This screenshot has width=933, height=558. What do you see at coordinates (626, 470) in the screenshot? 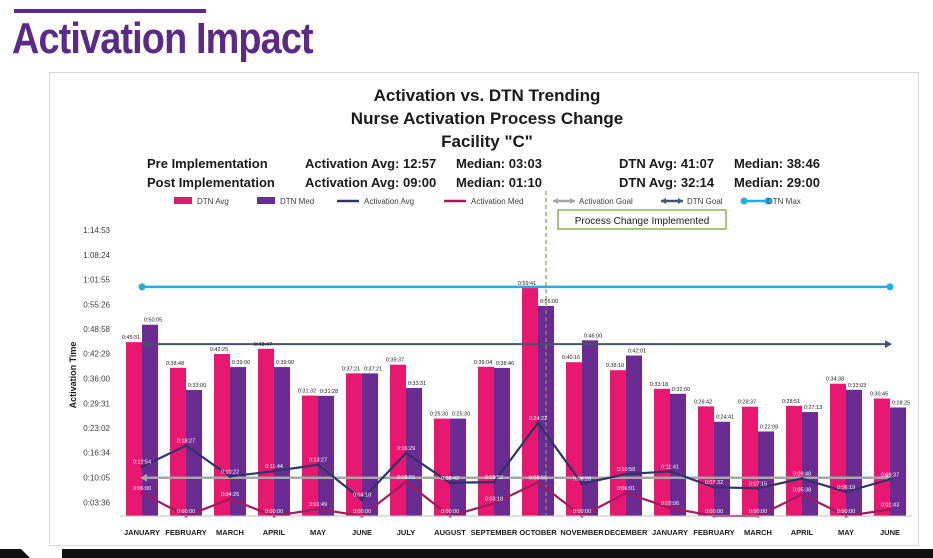
I see `data-label-activation-avg: 0:10:58` at bounding box center [626, 470].